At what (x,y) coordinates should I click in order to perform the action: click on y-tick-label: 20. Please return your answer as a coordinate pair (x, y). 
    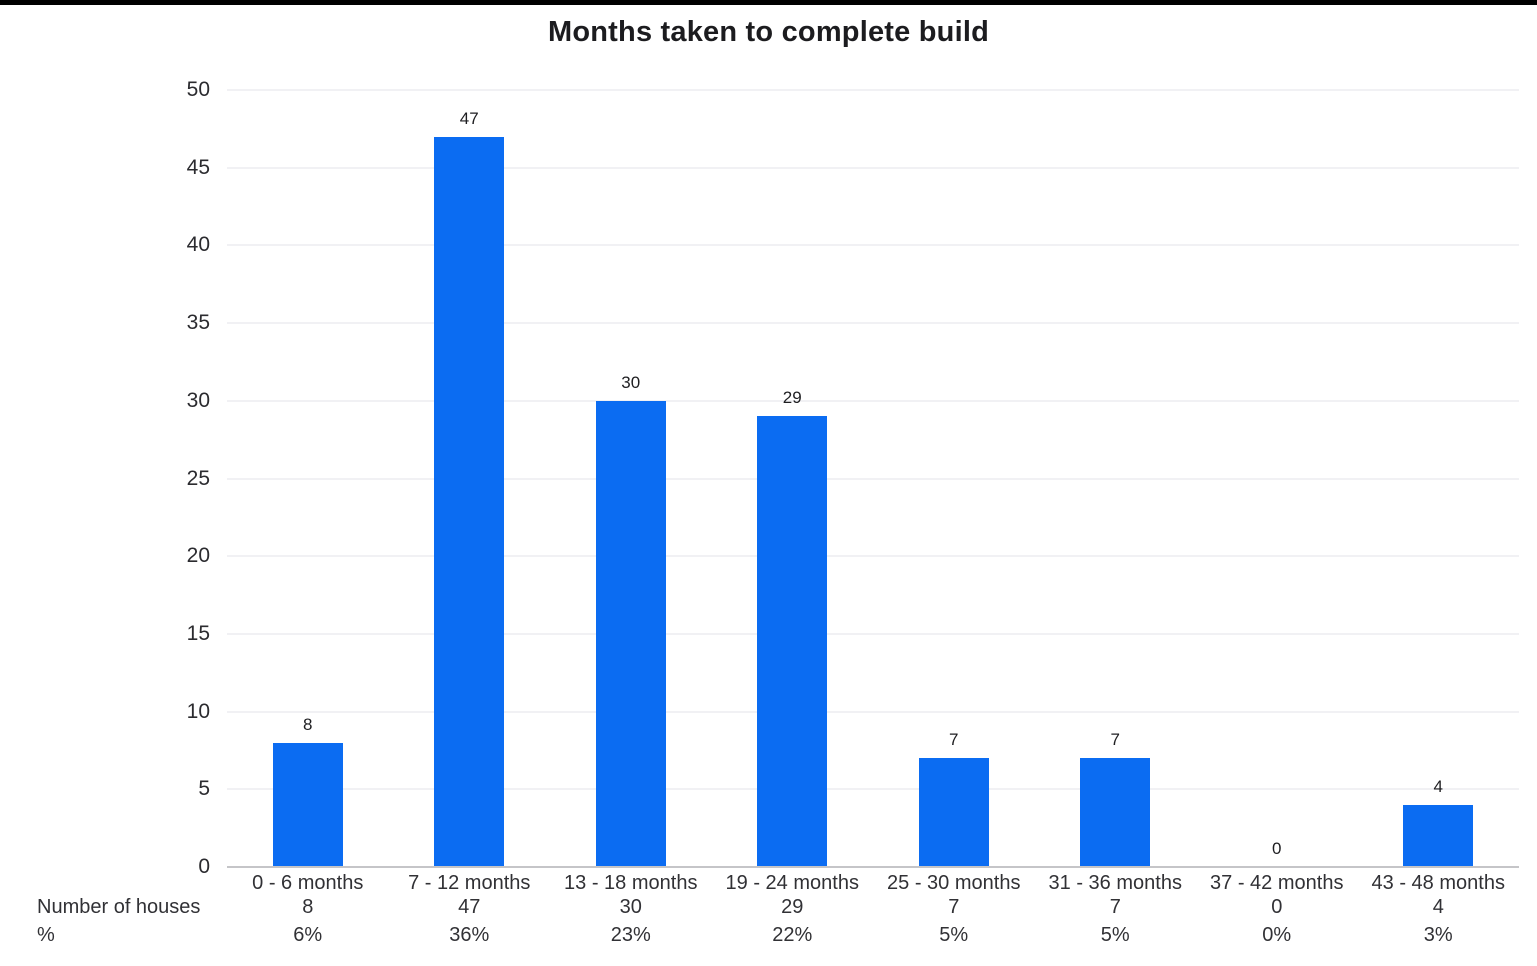
    Looking at the image, I should click on (198, 556).